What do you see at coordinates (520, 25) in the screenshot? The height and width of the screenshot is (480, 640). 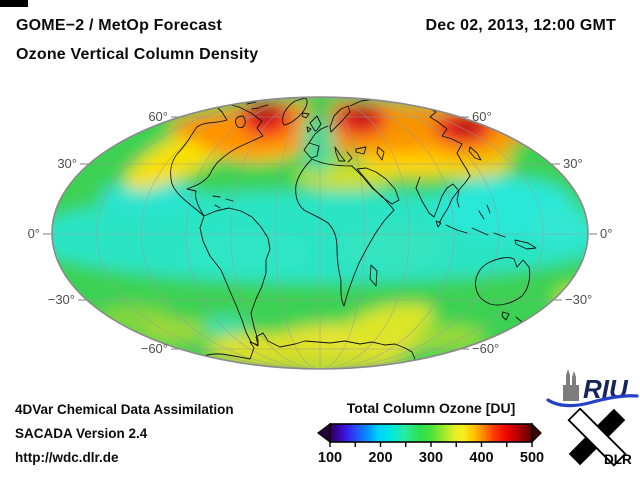 I see `forecast-datetime: Dec 02, 2013, 12:00 GMT` at bounding box center [520, 25].